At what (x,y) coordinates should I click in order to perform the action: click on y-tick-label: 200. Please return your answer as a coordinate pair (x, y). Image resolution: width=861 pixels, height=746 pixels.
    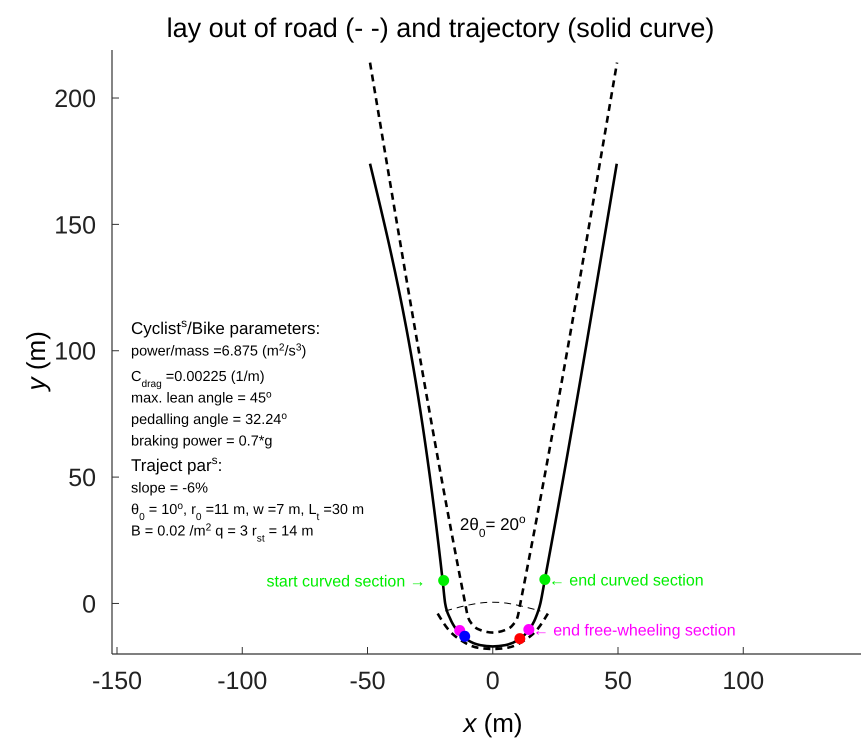
    Looking at the image, I should click on (75, 99).